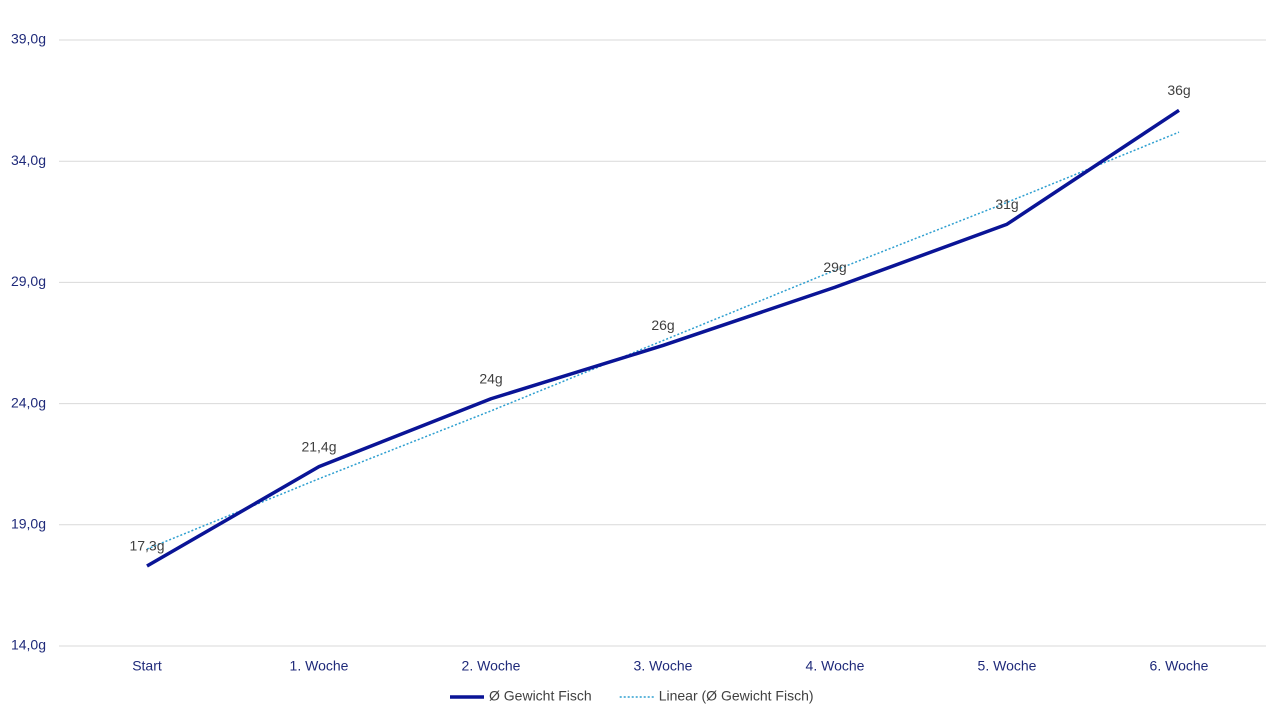  Describe the element at coordinates (835, 666) in the screenshot. I see `x-tick-label: 4. Woche` at that location.